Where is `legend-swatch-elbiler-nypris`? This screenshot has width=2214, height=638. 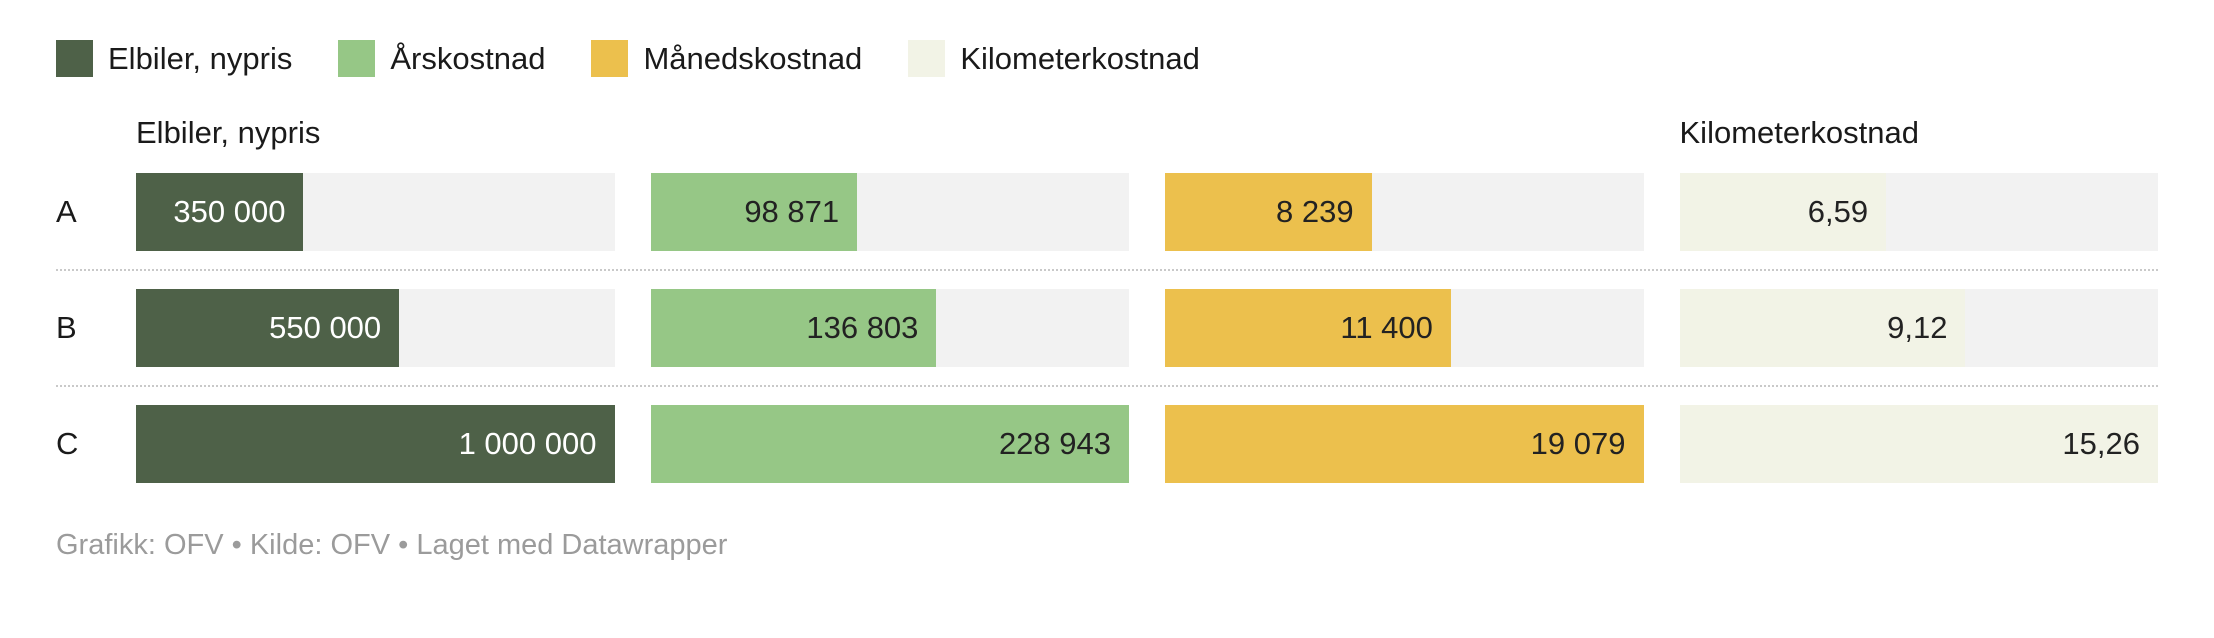
legend-swatch-elbiler-nypris is located at coordinates (74, 58).